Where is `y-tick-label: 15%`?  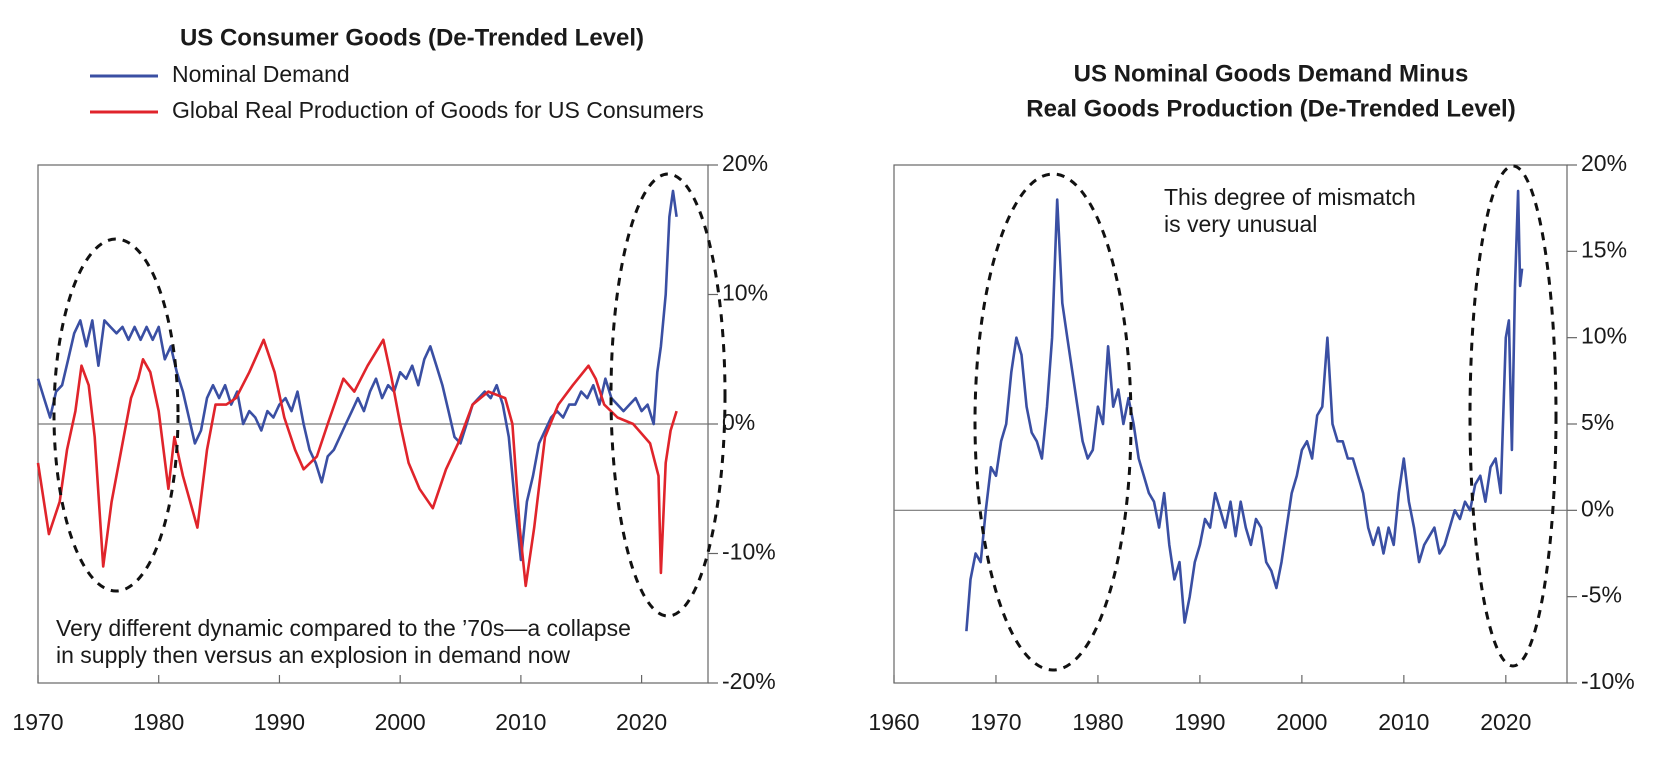
y-tick-label: 15% is located at coordinates (1604, 249).